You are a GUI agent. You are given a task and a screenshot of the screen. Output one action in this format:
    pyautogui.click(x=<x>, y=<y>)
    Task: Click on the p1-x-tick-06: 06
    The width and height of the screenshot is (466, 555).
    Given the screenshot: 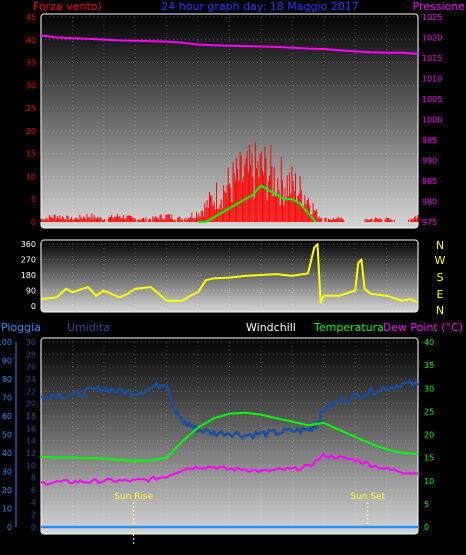 What is the action you would take?
    pyautogui.click(x=136, y=233)
    